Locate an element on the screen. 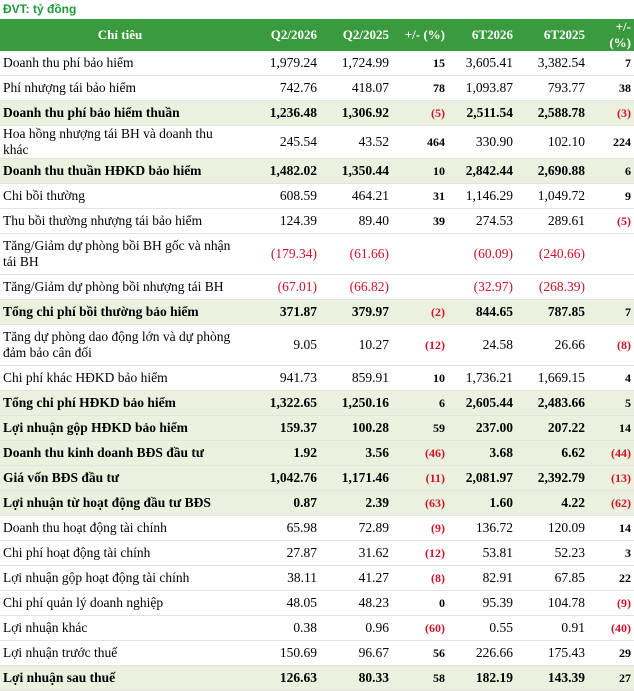 This screenshot has width=634, height=691. cell-6t2026: 136.72 is located at coordinates (482, 528).